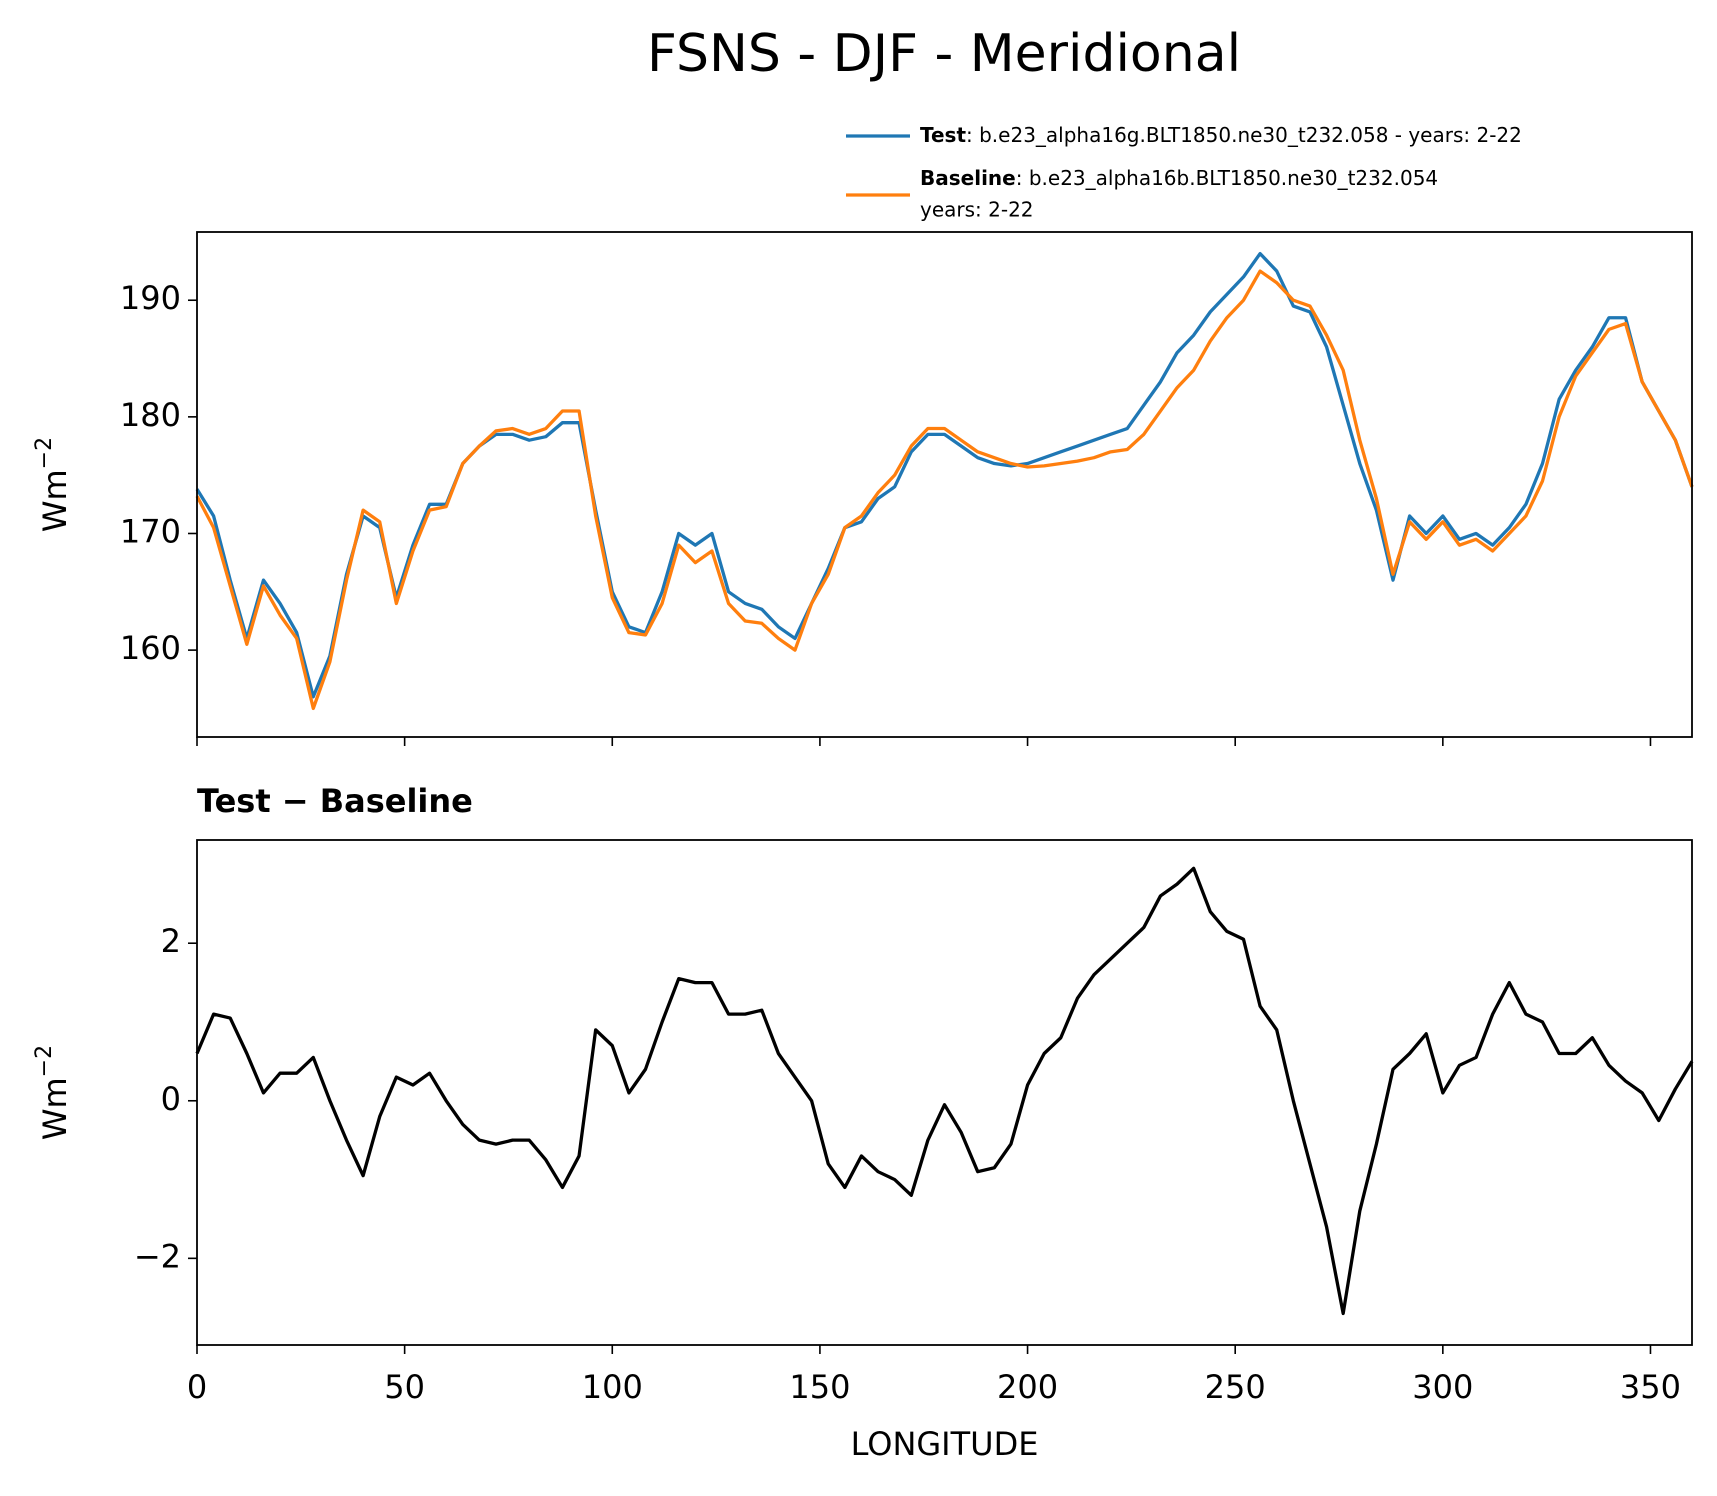 The width and height of the screenshot is (1717, 1496). What do you see at coordinates (1442, 1387) in the screenshot?
I see `x-tick-label: 300` at bounding box center [1442, 1387].